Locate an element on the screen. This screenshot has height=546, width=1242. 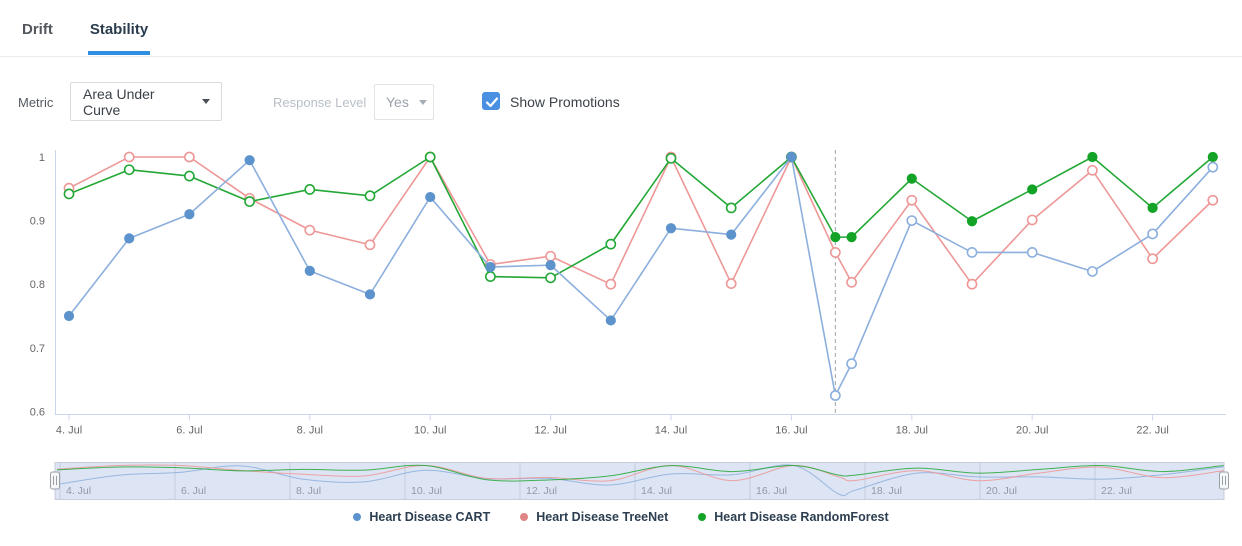
tab-stability: Stability is located at coordinates (119, 36).